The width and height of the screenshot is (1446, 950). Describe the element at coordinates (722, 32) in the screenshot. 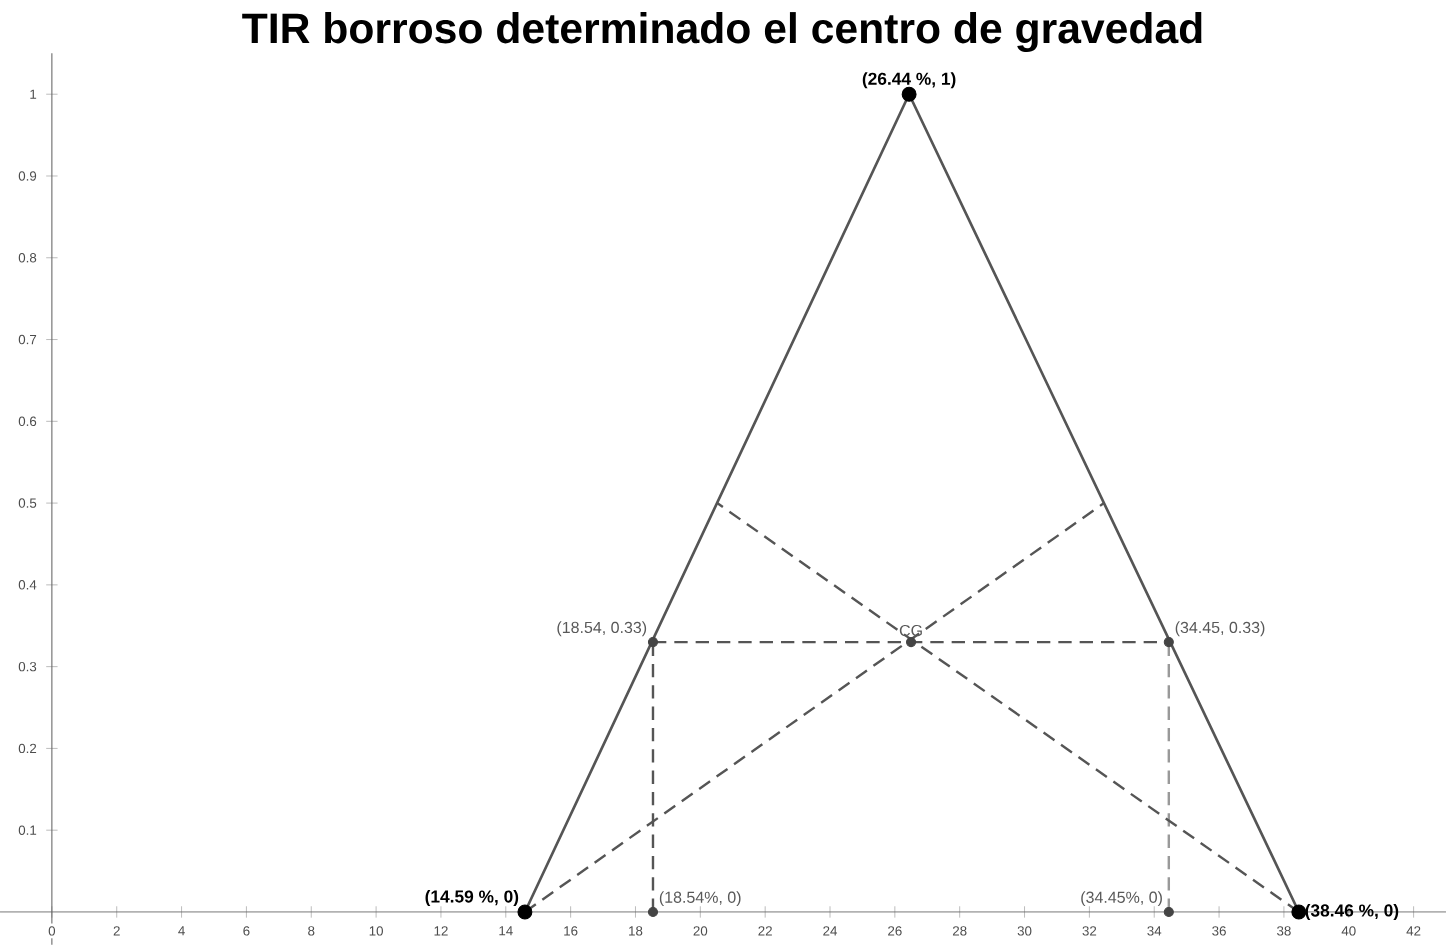

I see `chart-title: TIR borroso determinado el centro de gravedad` at that location.